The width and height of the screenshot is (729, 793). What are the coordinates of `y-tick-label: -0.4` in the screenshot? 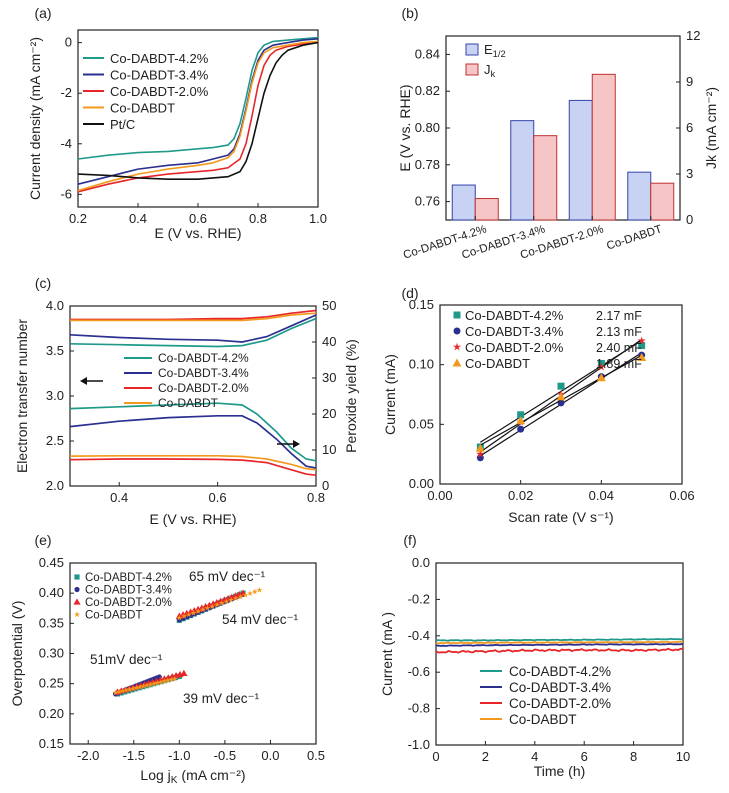 It's located at (419, 635).